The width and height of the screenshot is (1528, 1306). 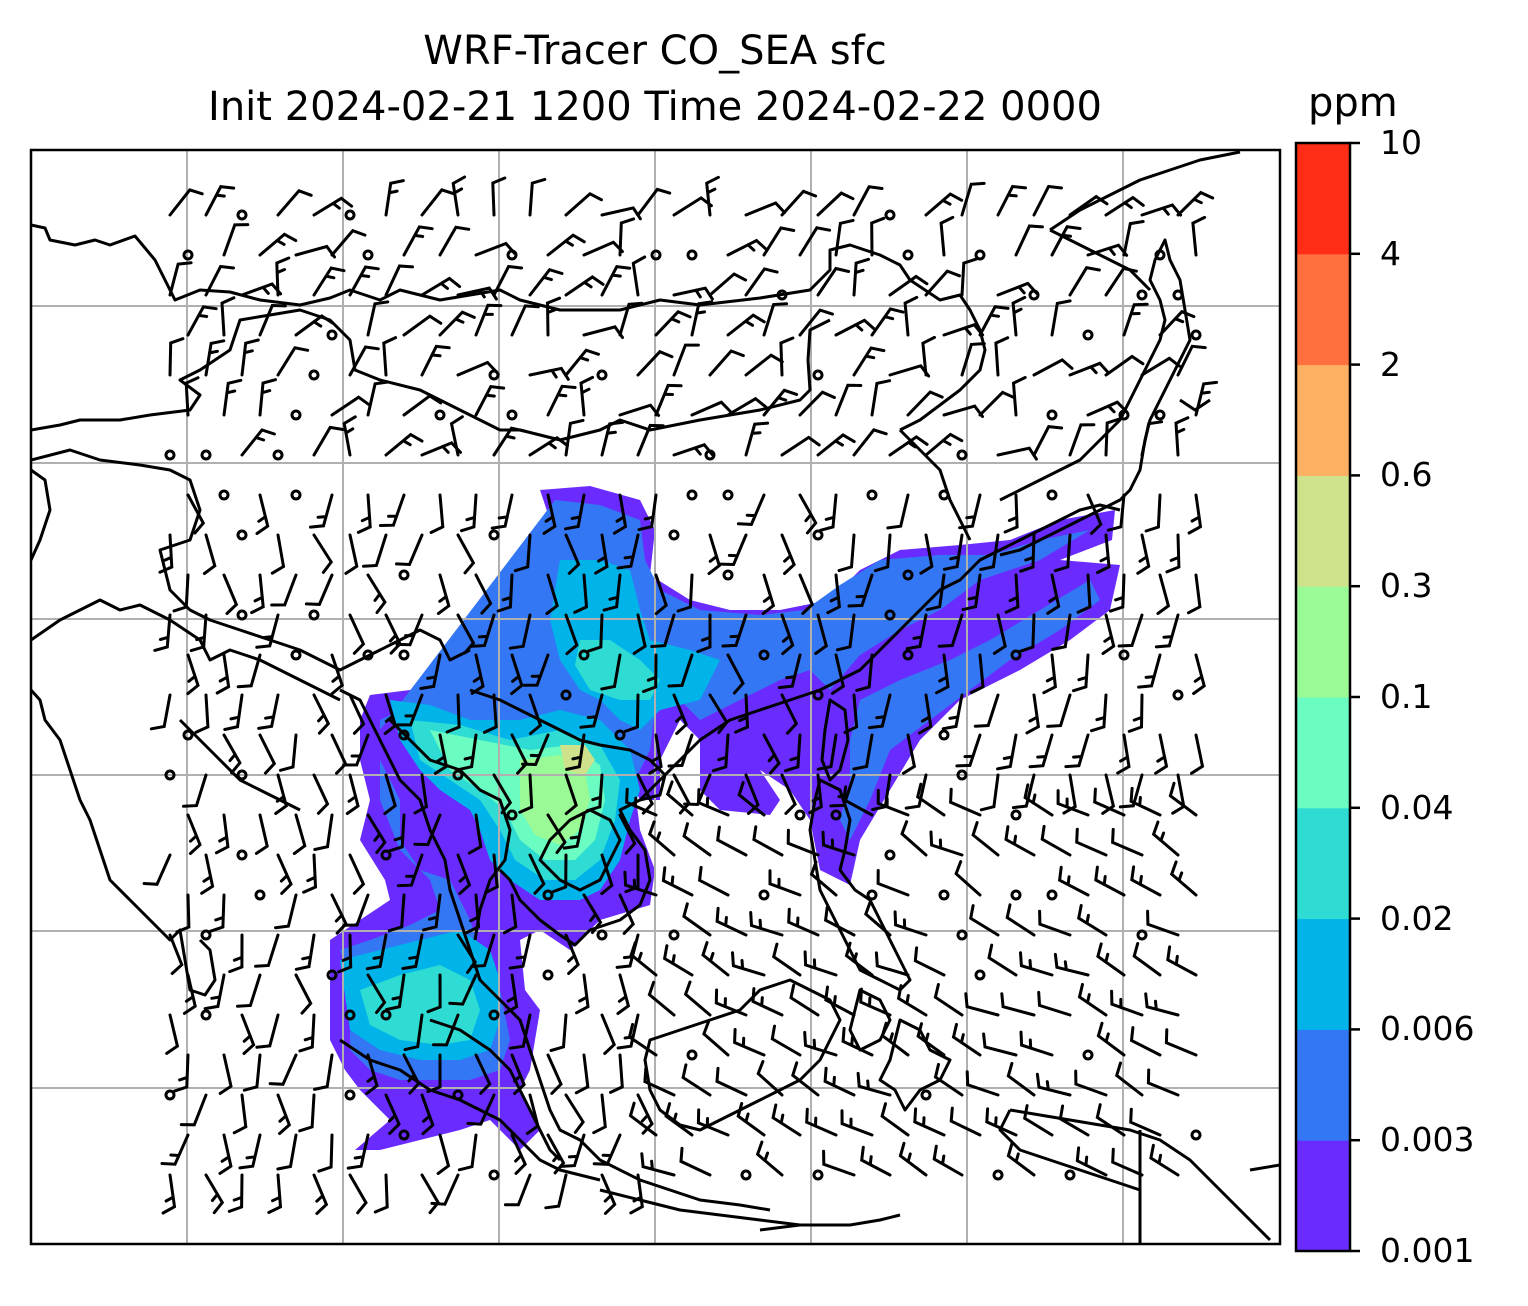 I want to click on colorbar-tick-label: 0.6, so click(x=1406, y=475).